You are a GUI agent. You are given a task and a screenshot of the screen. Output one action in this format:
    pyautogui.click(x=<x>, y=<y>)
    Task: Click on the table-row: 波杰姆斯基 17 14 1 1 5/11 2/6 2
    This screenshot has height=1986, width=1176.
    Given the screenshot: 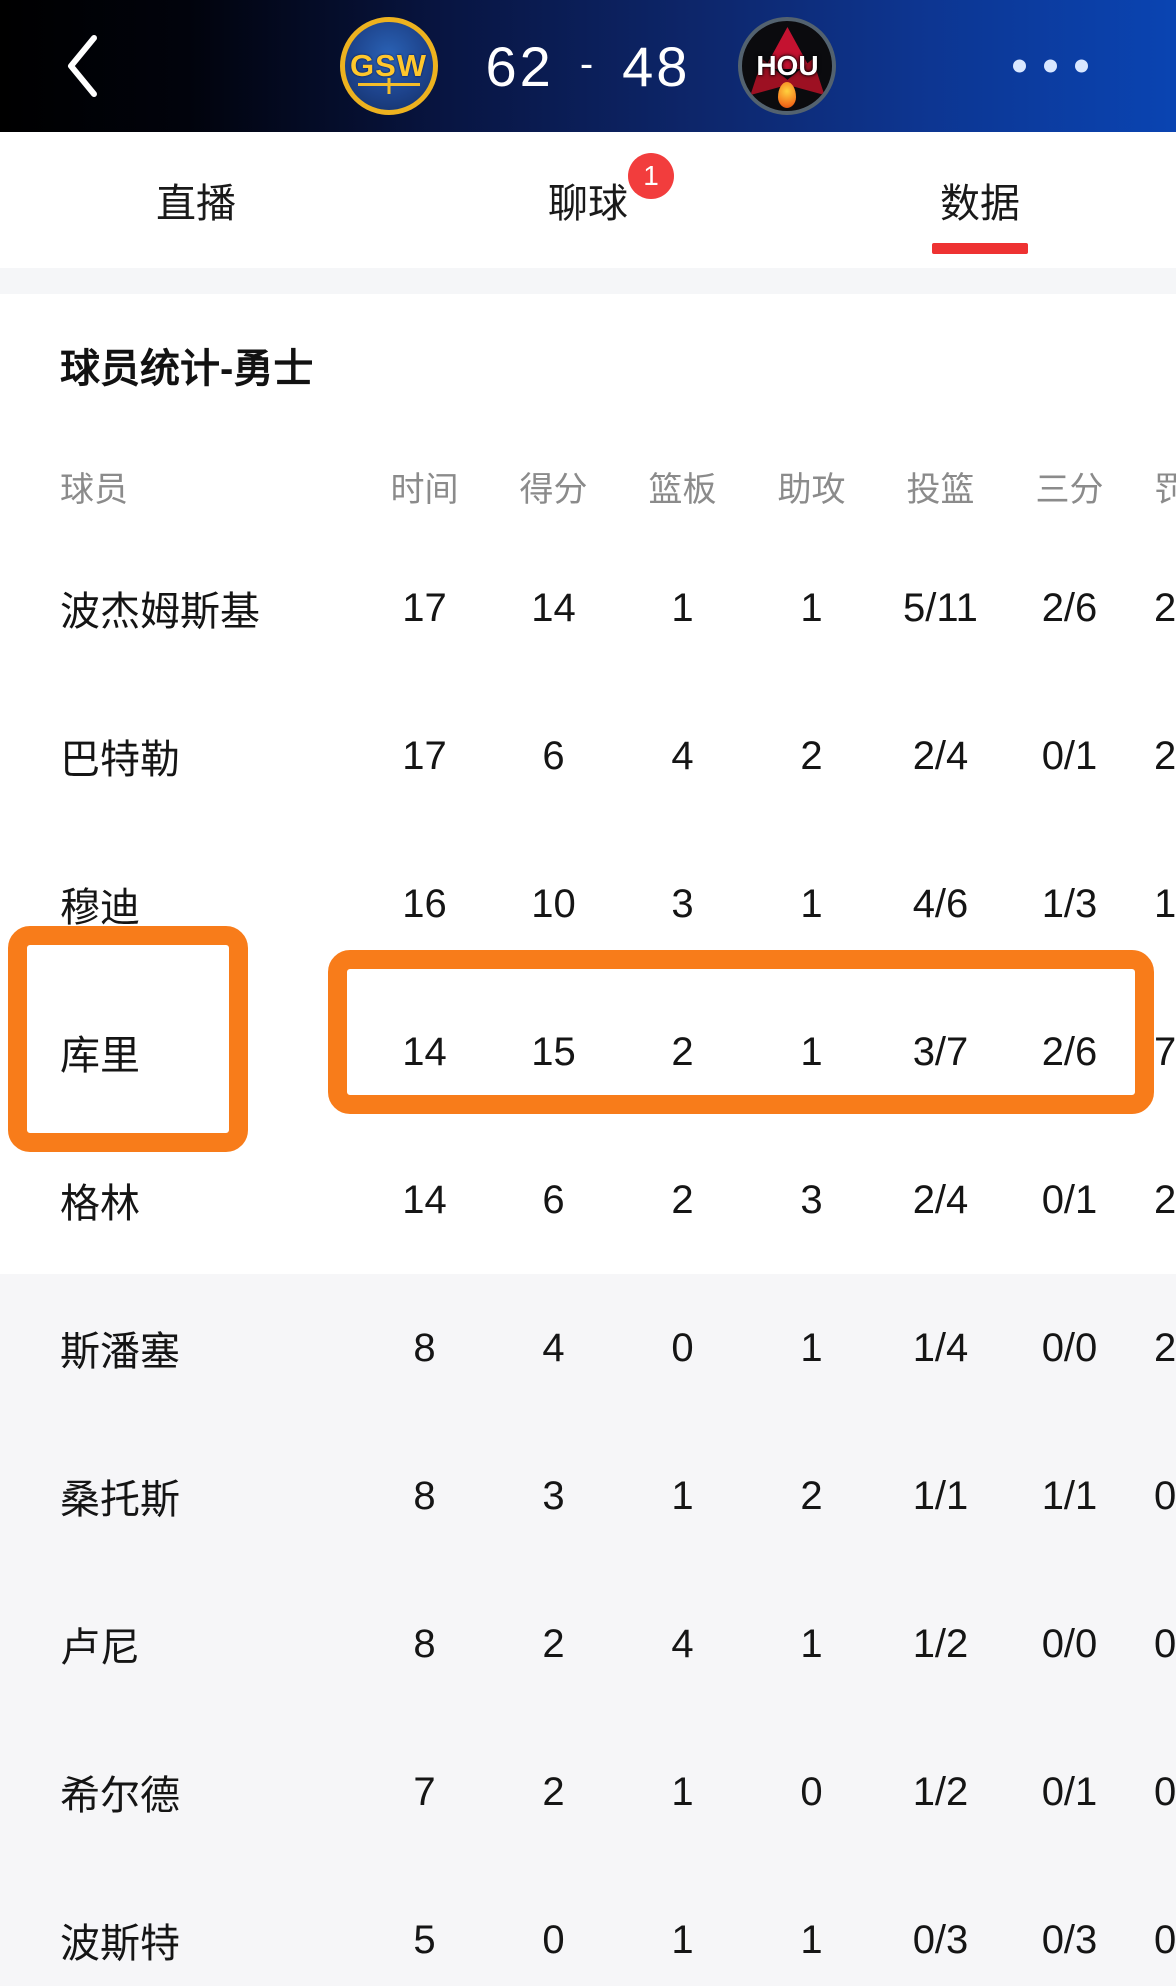 What is the action you would take?
    pyautogui.click(x=588, y=608)
    